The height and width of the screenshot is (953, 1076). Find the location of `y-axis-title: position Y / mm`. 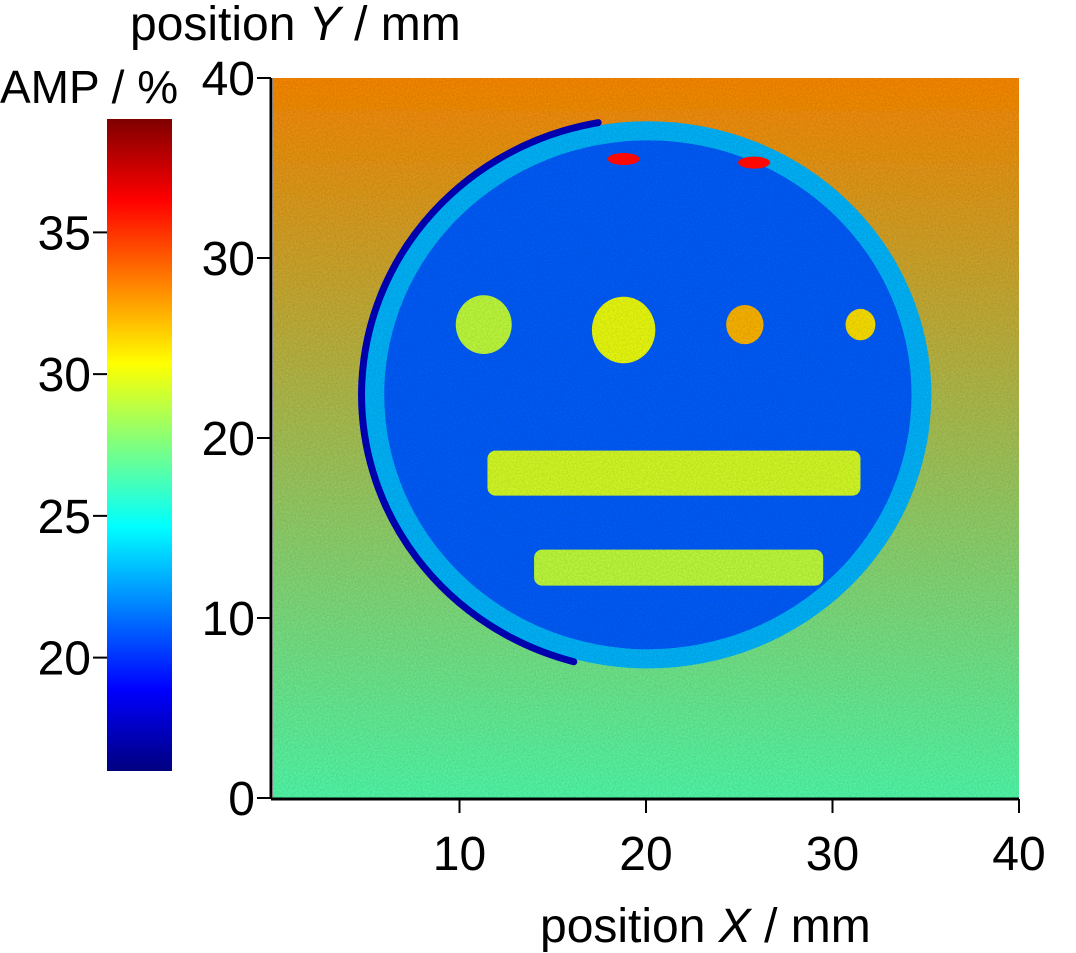

y-axis-title: position Y / mm is located at coordinates (295, 25).